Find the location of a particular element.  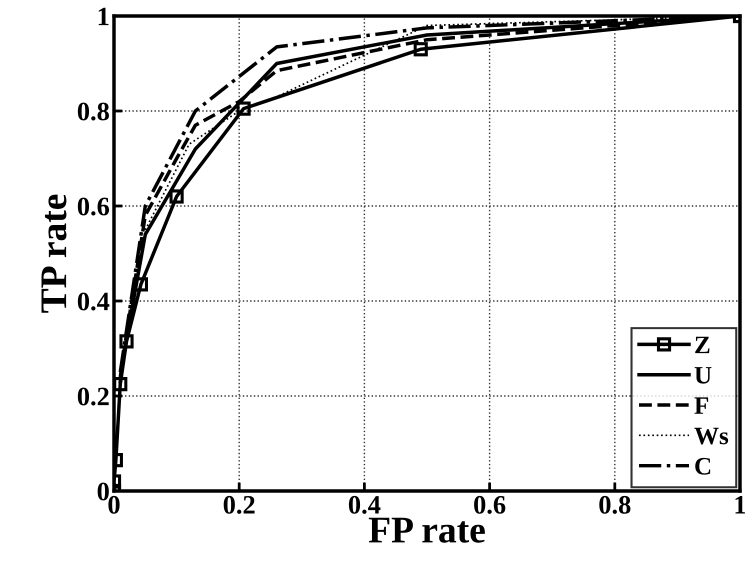

legend-label: Ws is located at coordinates (711, 436).